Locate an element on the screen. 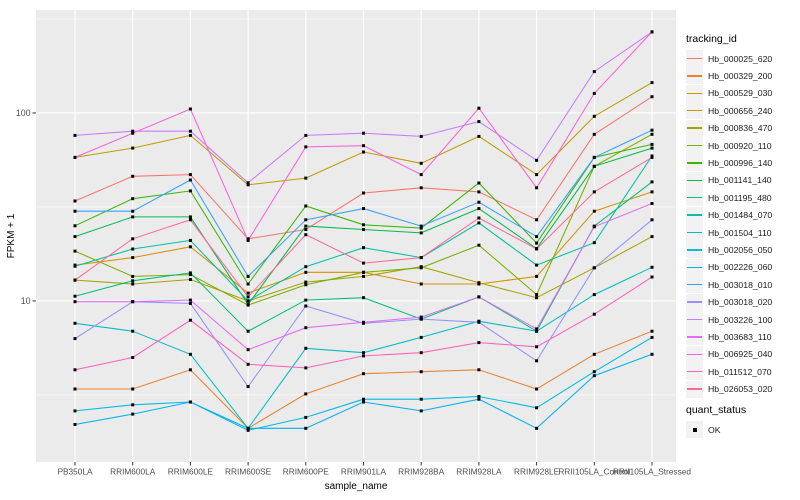 The image size is (800, 500). x-tick-label: RRIM600PE is located at coordinates (306, 472).